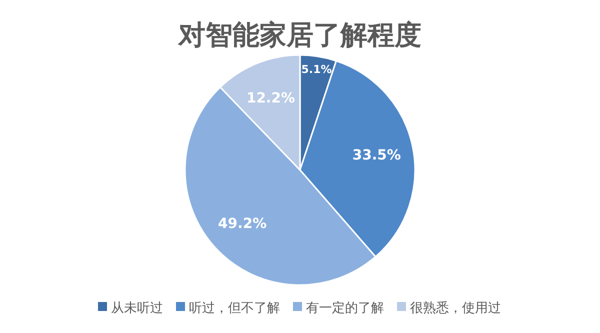 This screenshot has height=333, width=600. What do you see at coordinates (242, 224) in the screenshot?
I see `data-label: 49.2%` at bounding box center [242, 224].